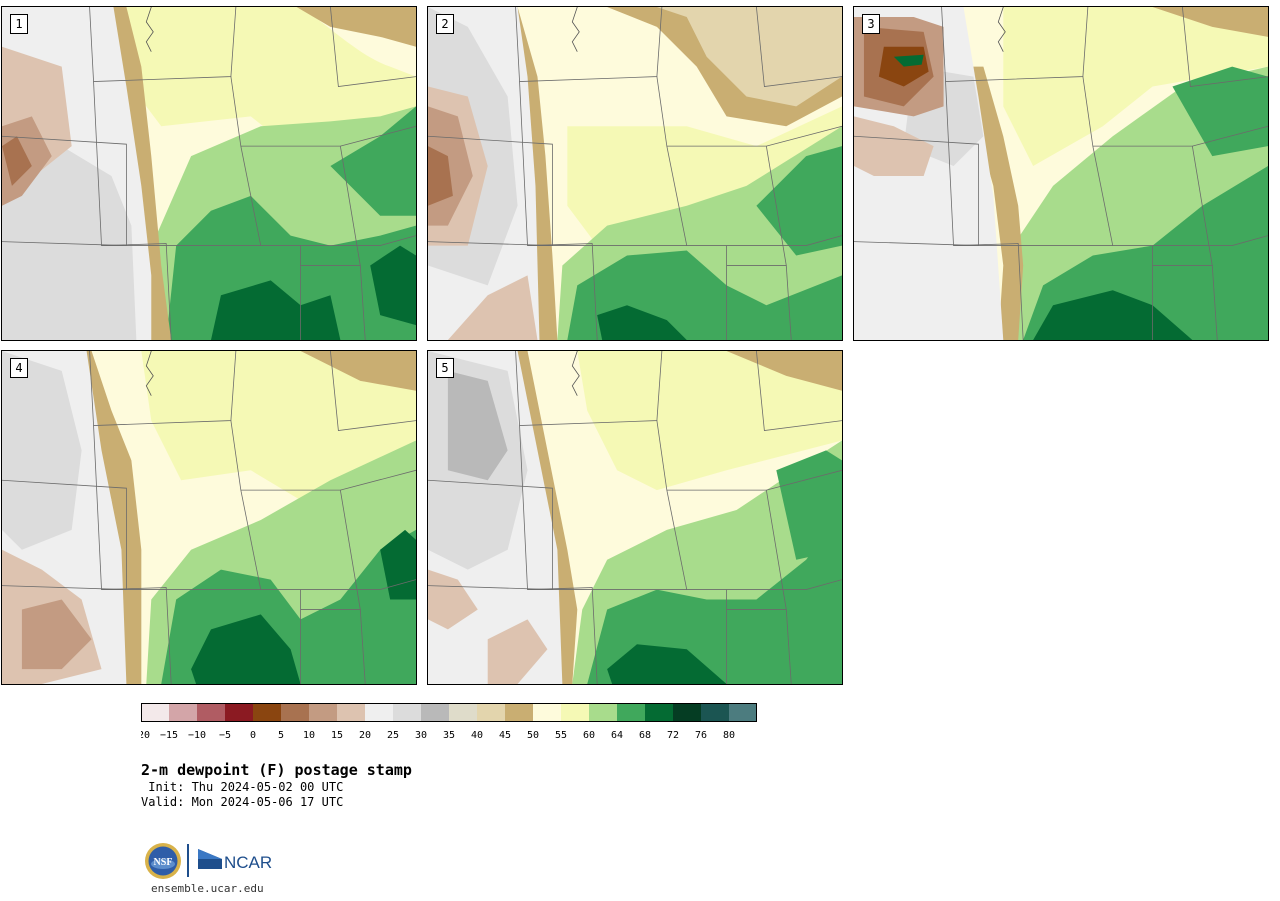 The image size is (1280, 901). What do you see at coordinates (673, 735) in the screenshot?
I see `colorbar-tick-label: 72` at bounding box center [673, 735].